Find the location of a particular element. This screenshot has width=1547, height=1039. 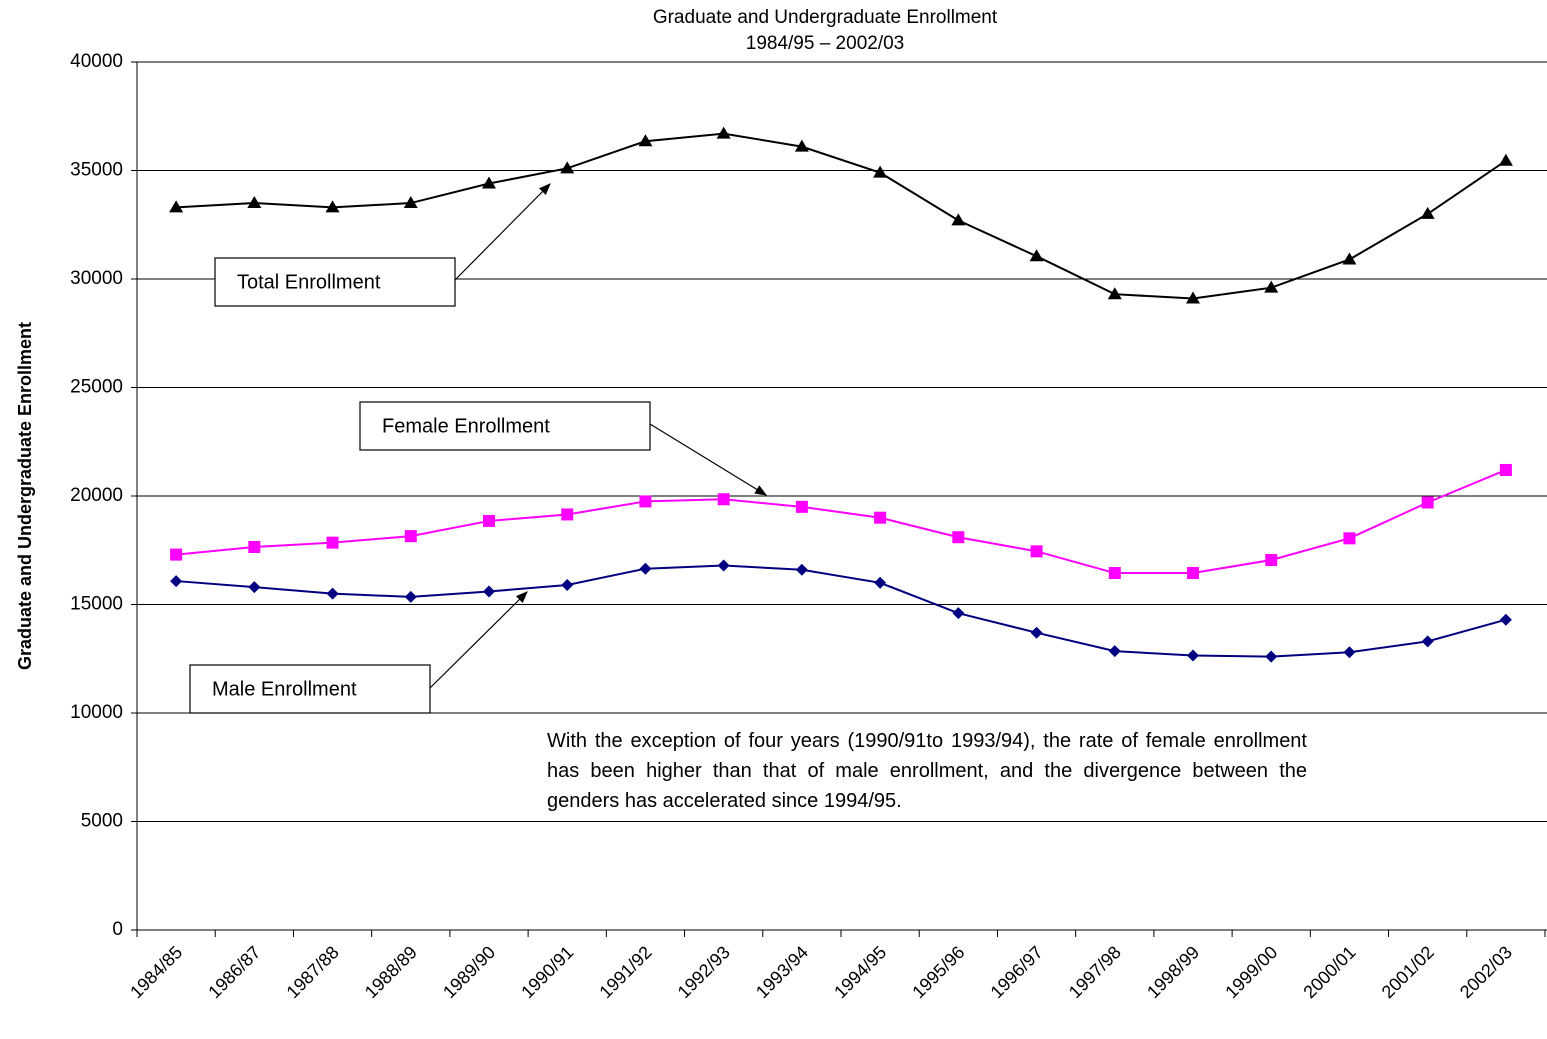

chart-title: Graduate and Undergraduate Enrollment is located at coordinates (825, 17).